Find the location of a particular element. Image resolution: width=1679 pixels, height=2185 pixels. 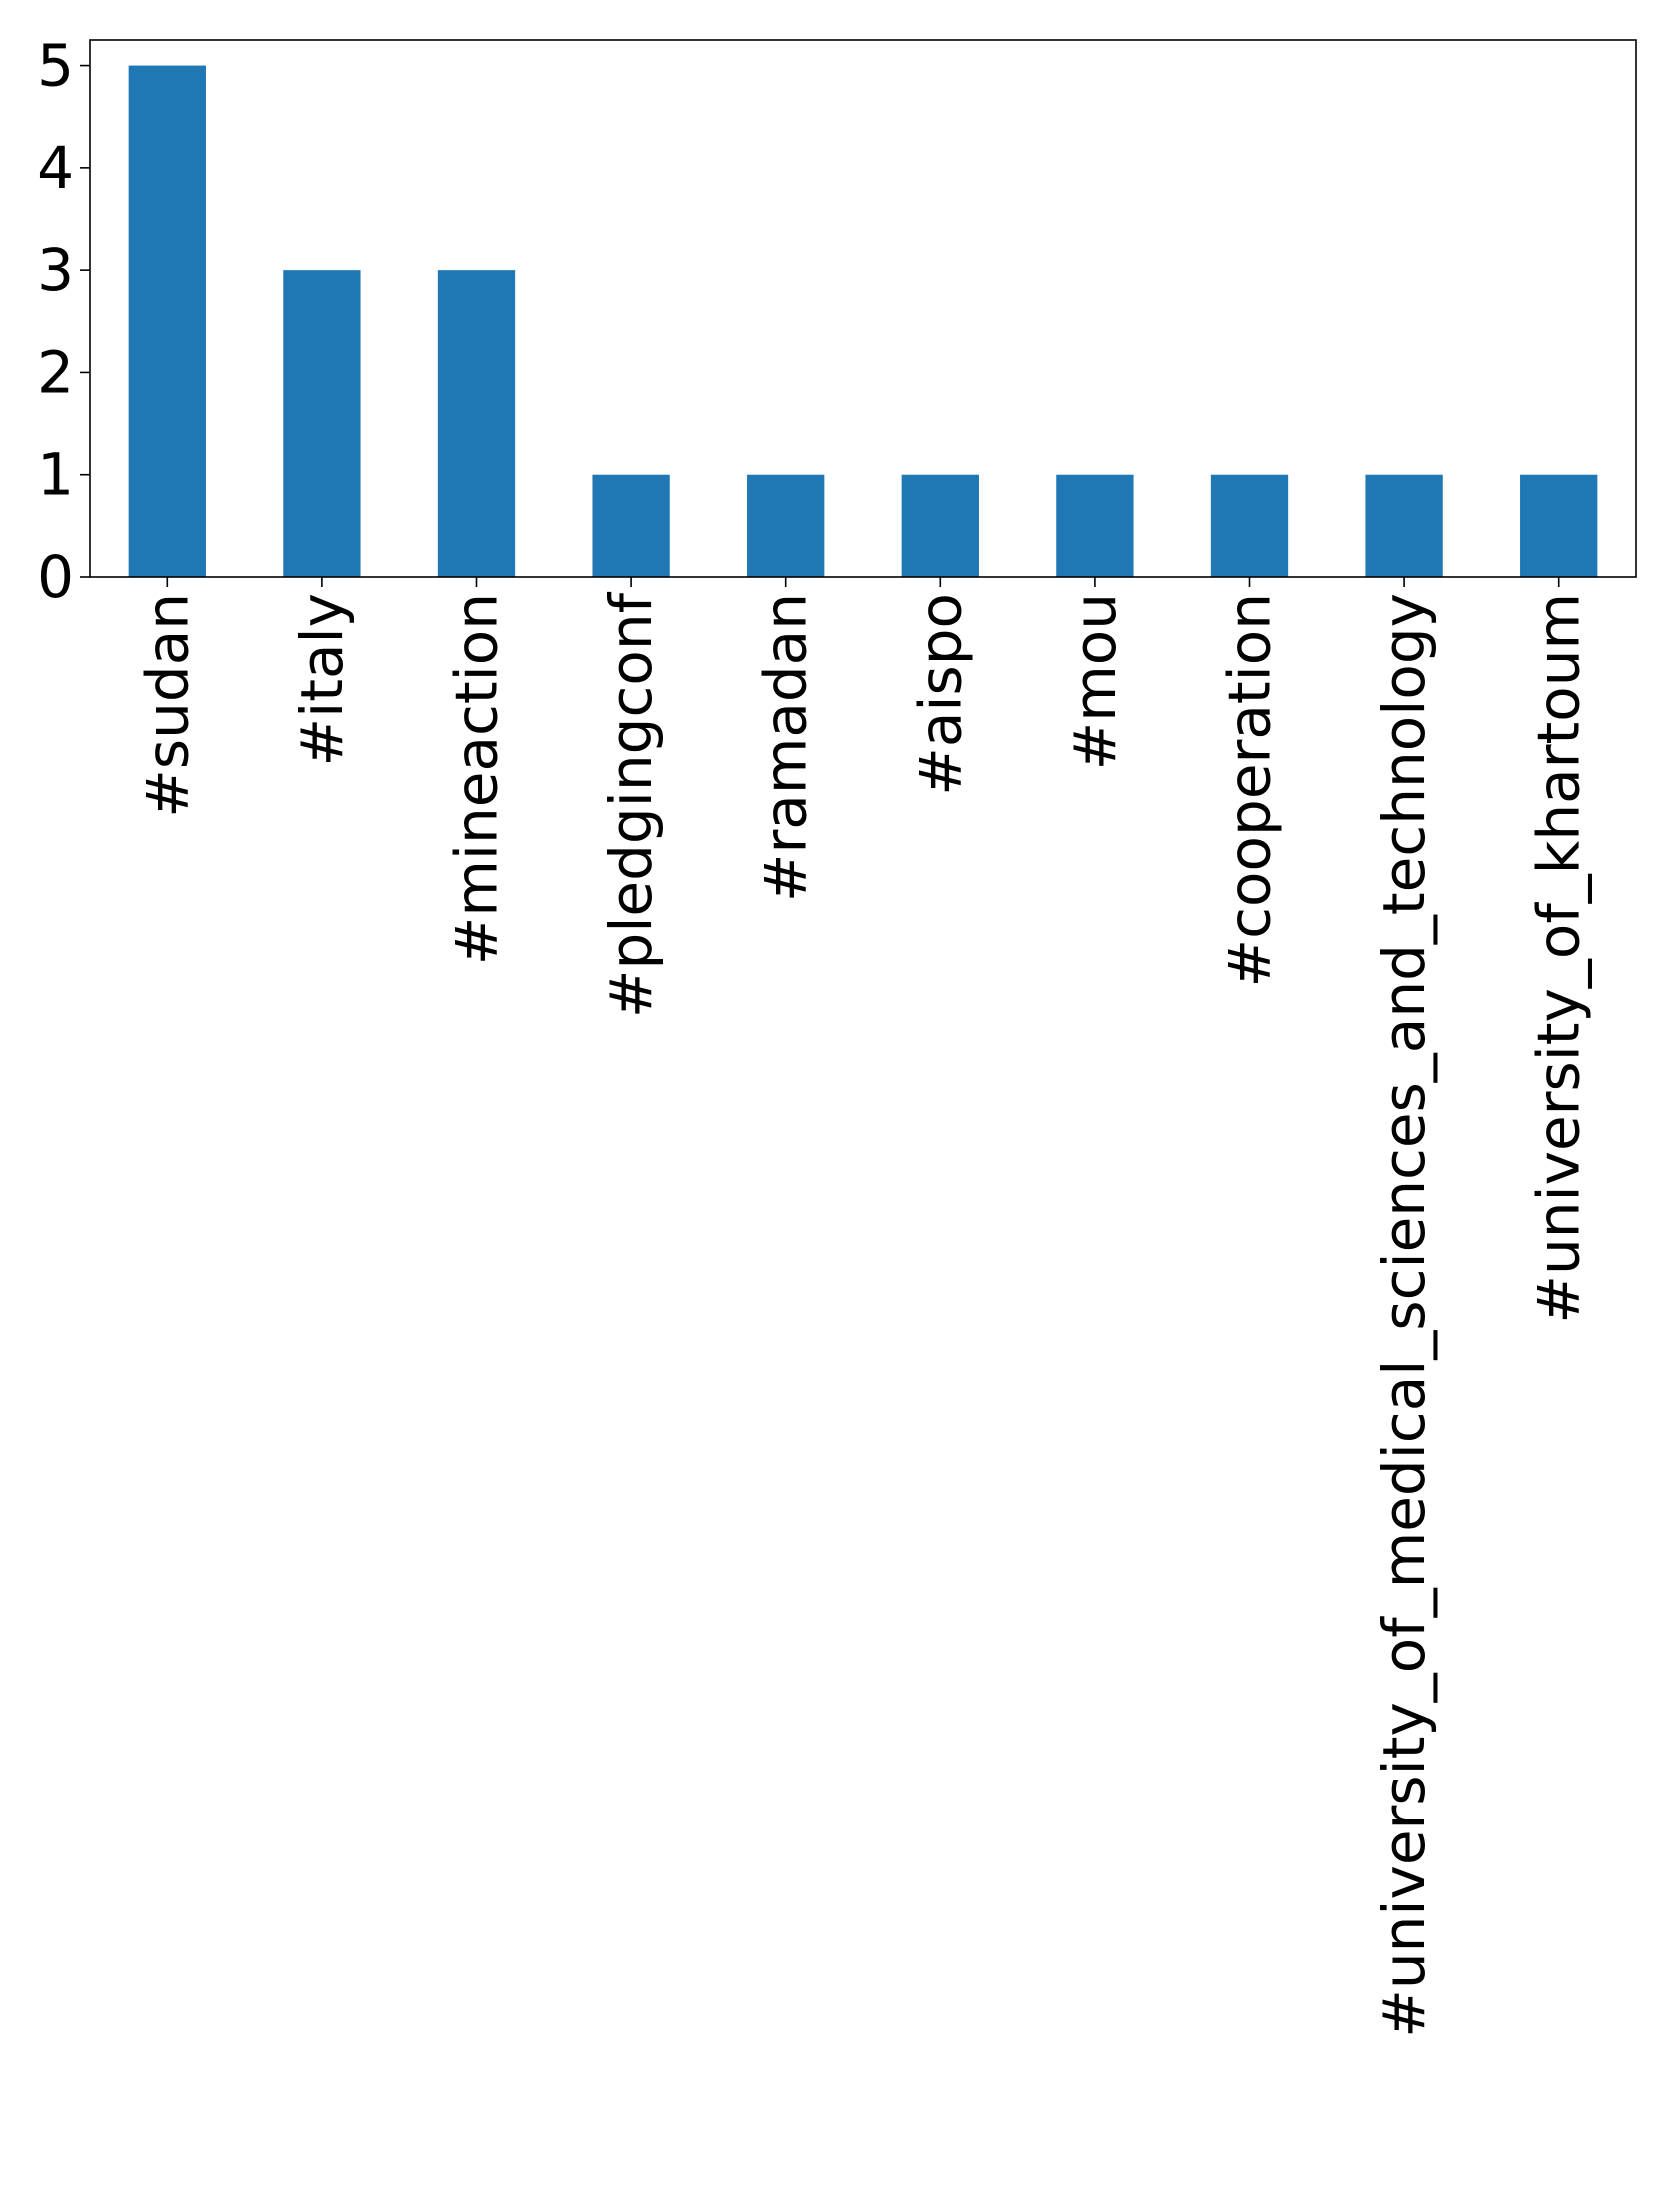

x-tick-label: #mou is located at coordinates (1095, 681).